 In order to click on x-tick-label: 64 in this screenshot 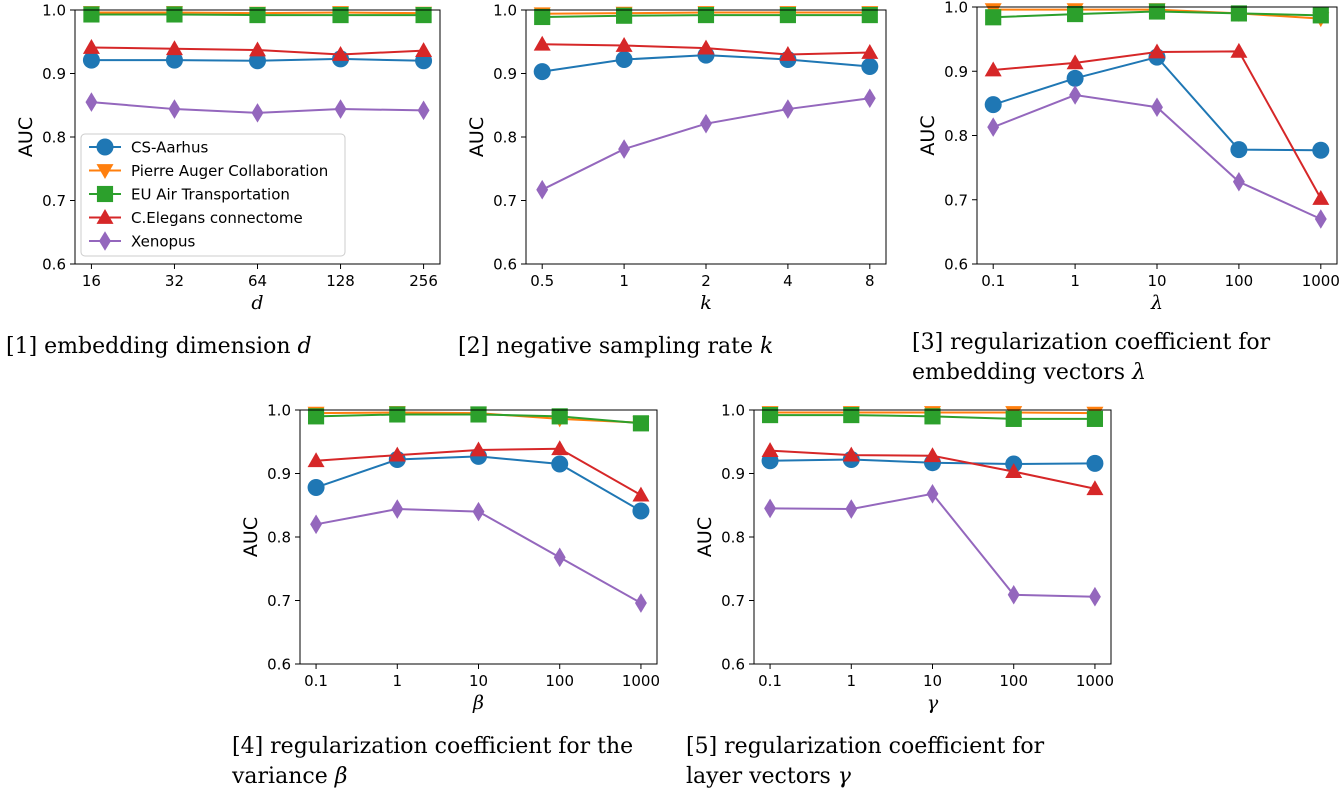, I will do `click(257, 281)`.